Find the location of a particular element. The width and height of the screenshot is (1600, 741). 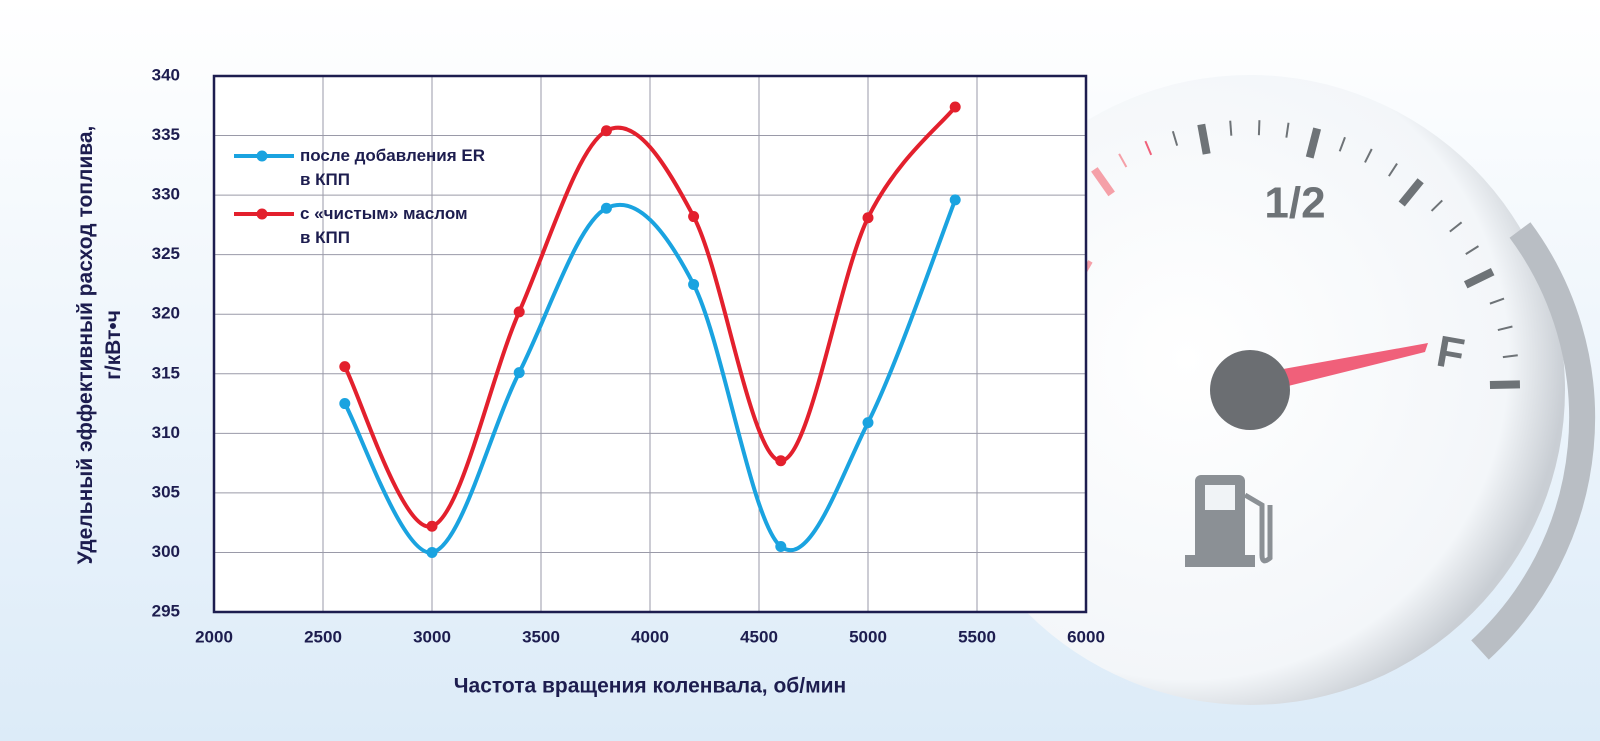

legend-item: после добавления ER в КПП is located at coordinates (359, 168).